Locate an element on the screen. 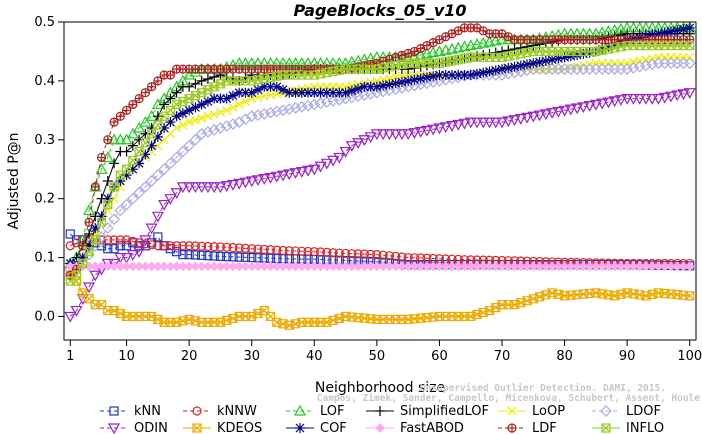 The width and height of the screenshot is (702, 434). legend-item-cof: COF is located at coordinates (316, 427).